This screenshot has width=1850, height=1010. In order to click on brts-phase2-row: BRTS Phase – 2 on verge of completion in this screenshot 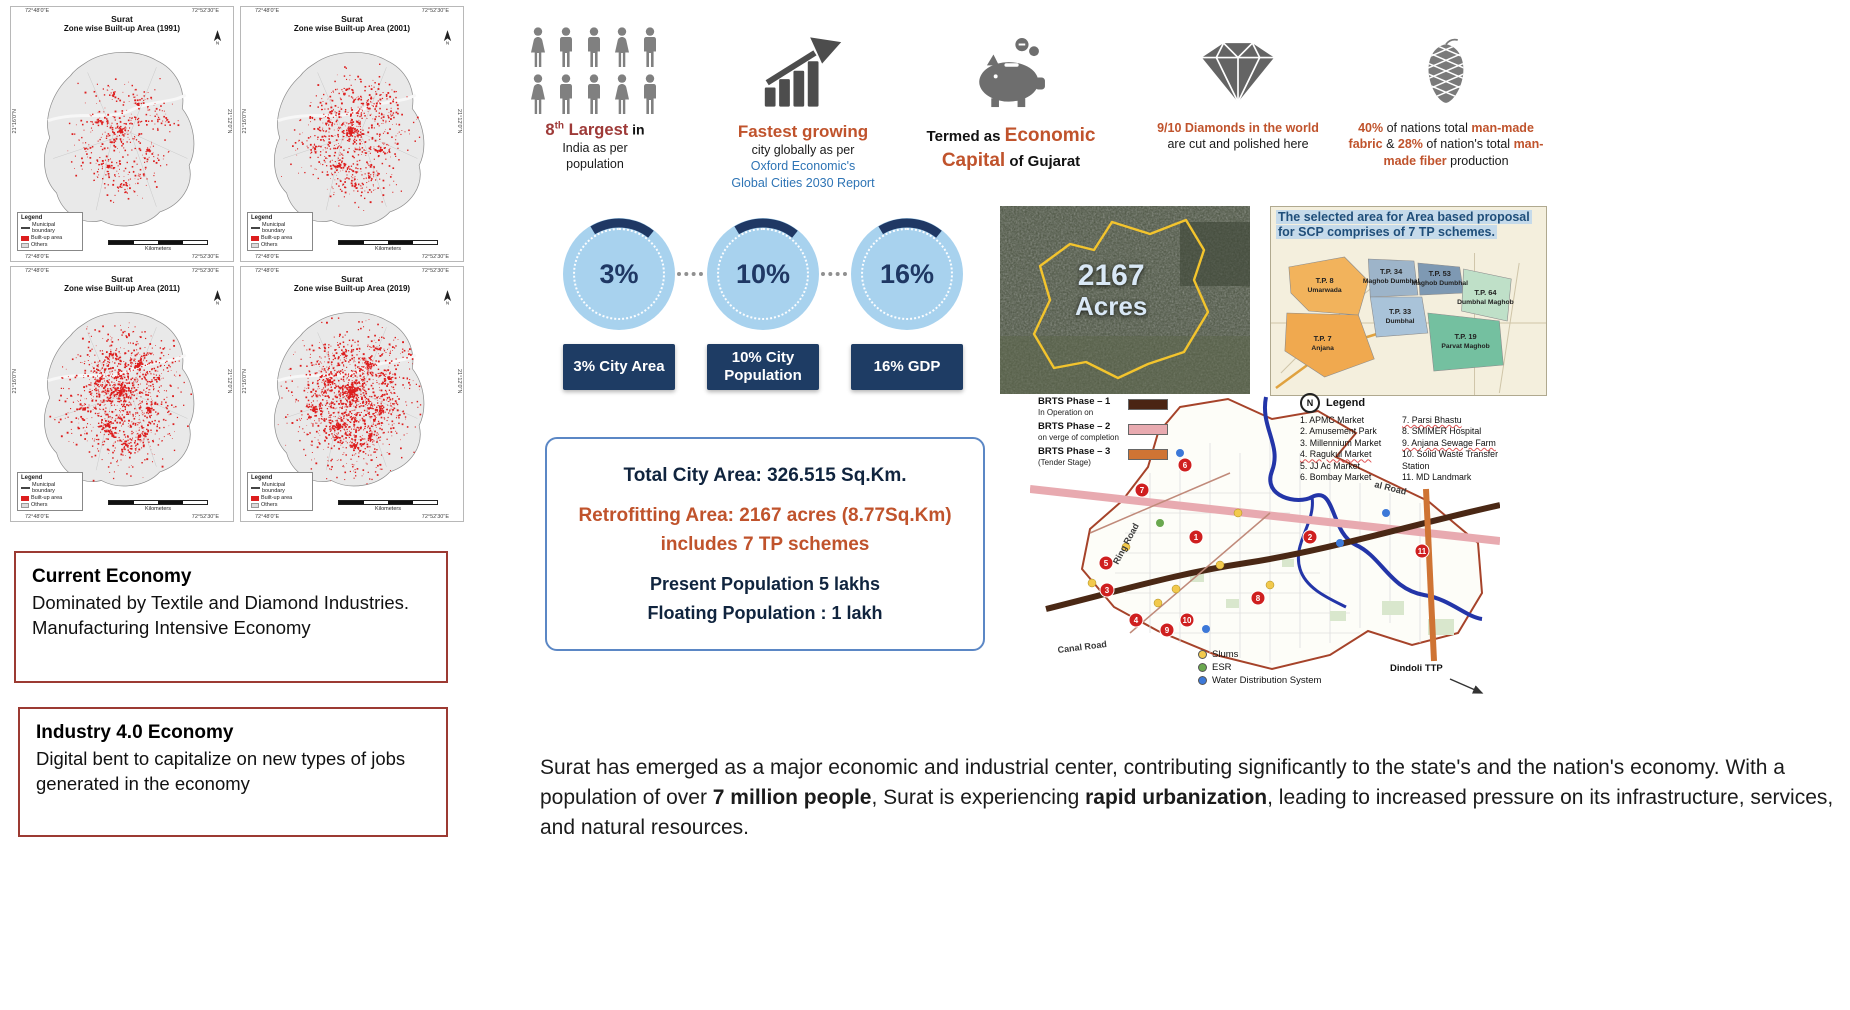, I will do `click(1109, 431)`.